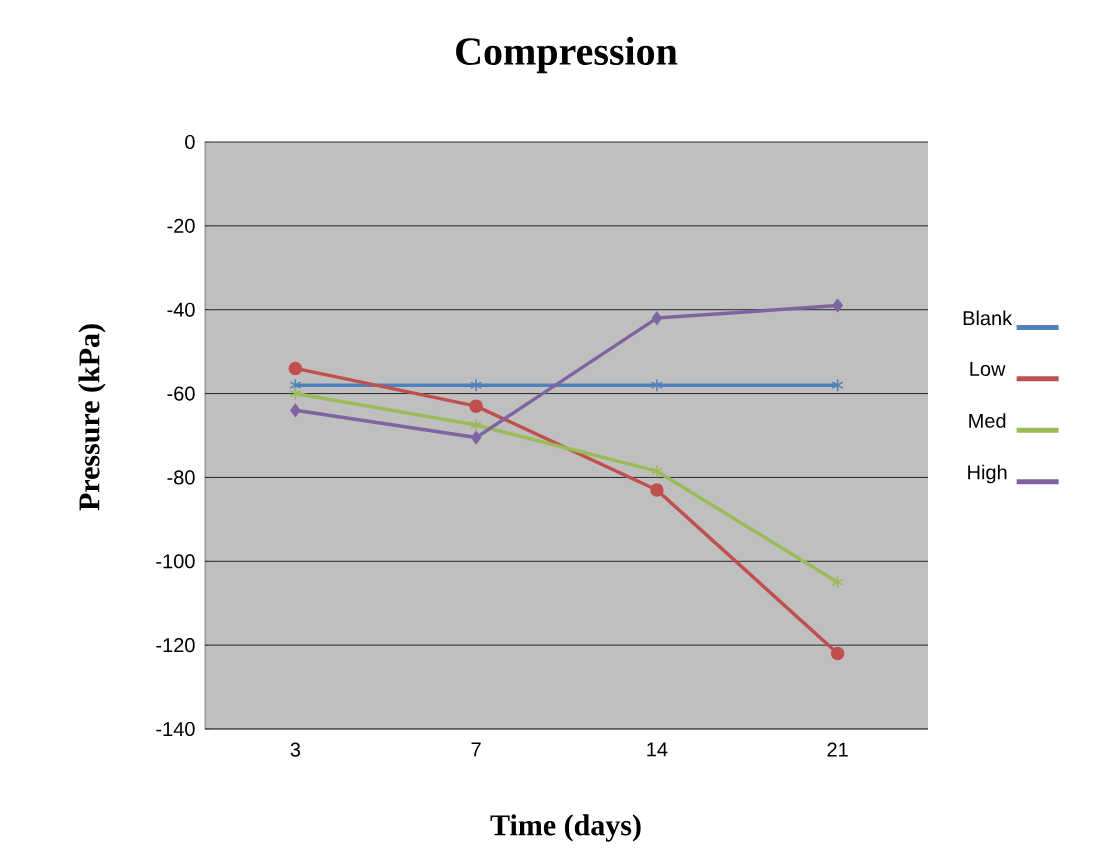 This screenshot has width=1117, height=852. What do you see at coordinates (181, 225) in the screenshot?
I see `y-tick-label: -20` at bounding box center [181, 225].